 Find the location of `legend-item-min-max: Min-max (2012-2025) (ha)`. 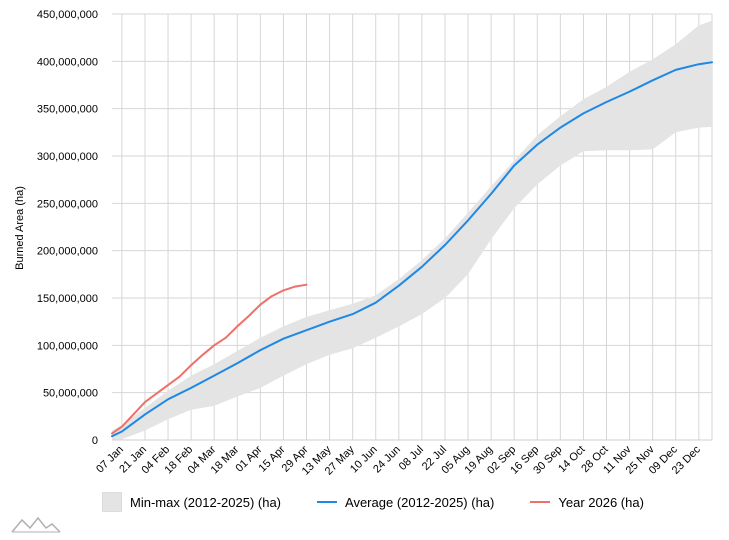

legend-item-min-max: Min-max (2012-2025) (ha) is located at coordinates (191, 502).